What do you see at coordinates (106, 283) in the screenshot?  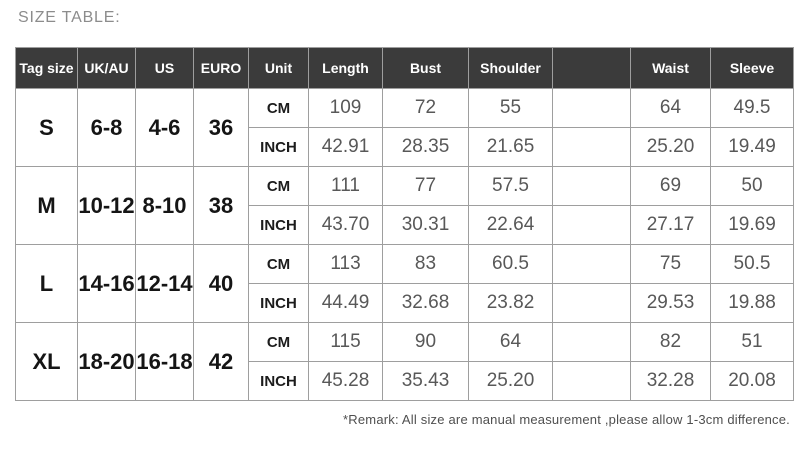 I see `ukau-cell: 14-16` at bounding box center [106, 283].